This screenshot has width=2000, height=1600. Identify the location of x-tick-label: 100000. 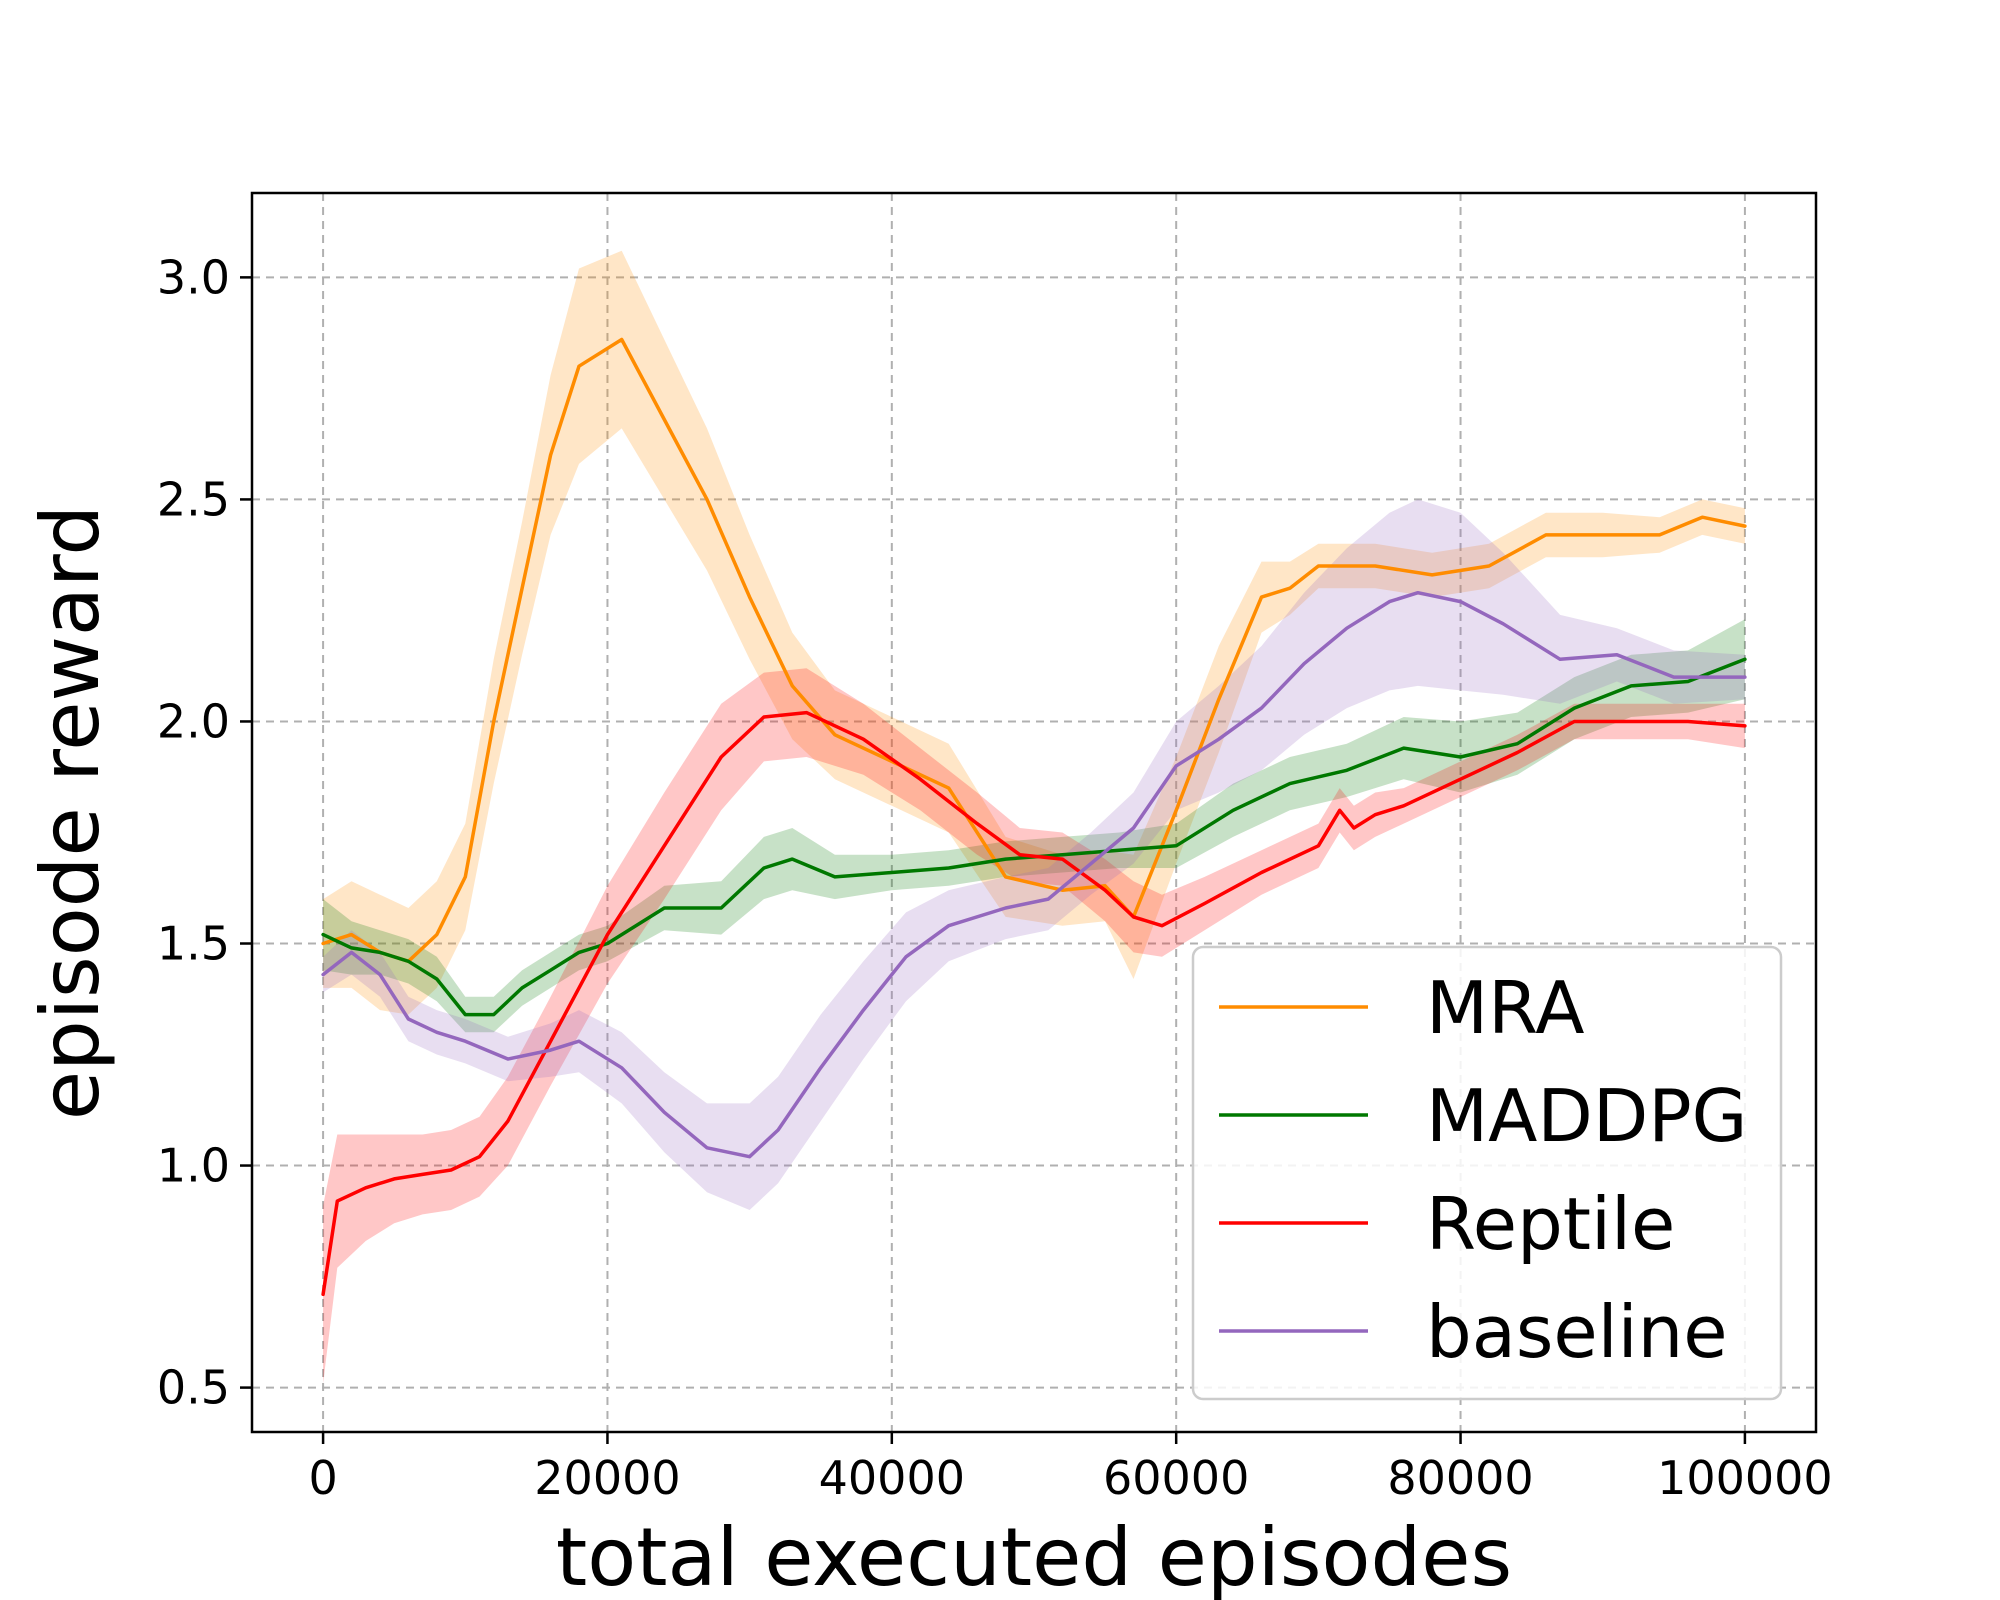
(1745, 1478).